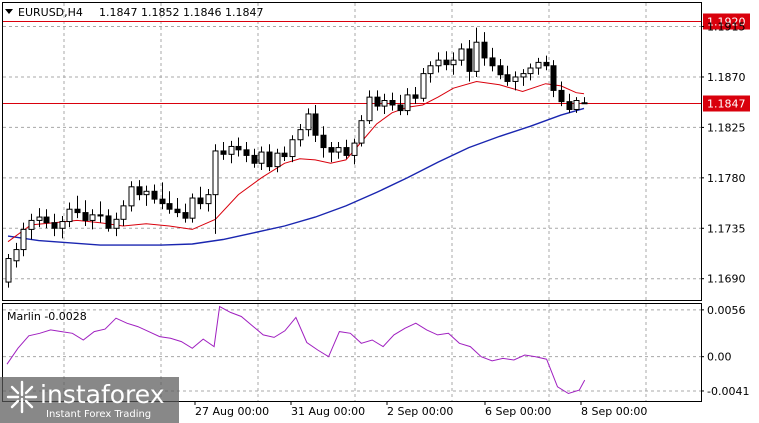 The height and width of the screenshot is (423, 759). I want to click on ohlc-readout: 1.1847 1.1852 1.1846 1.1847, so click(181, 12).